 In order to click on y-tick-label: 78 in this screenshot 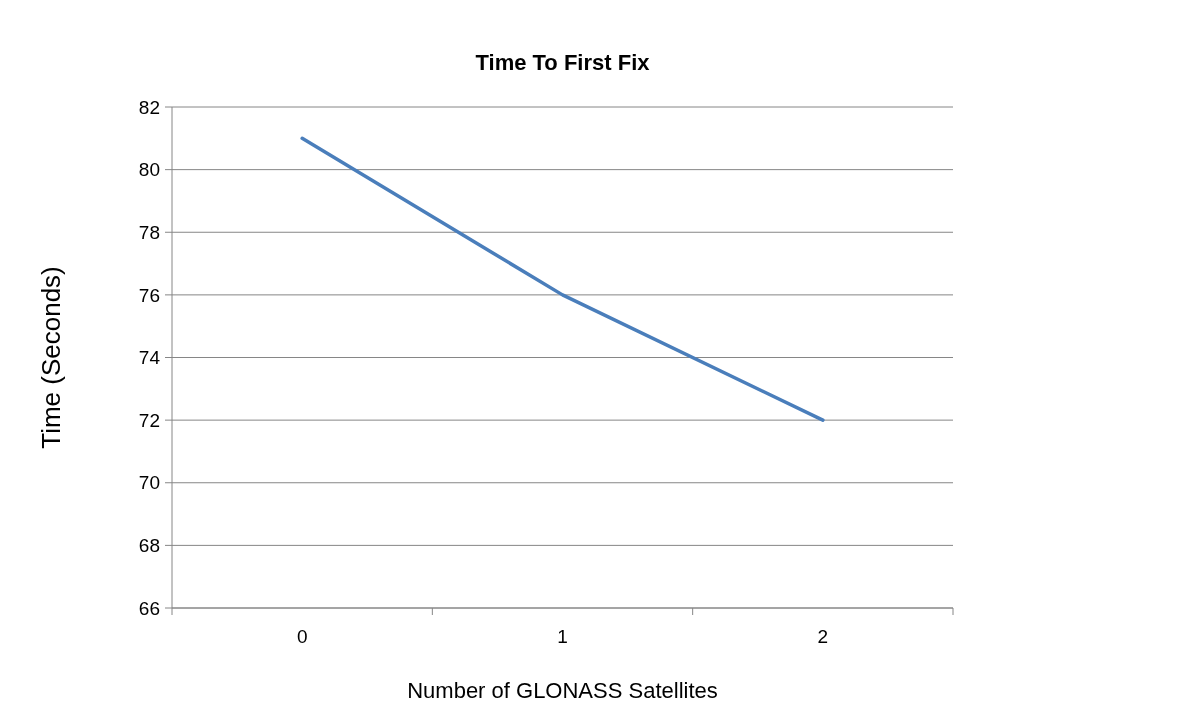, I will do `click(149, 232)`.